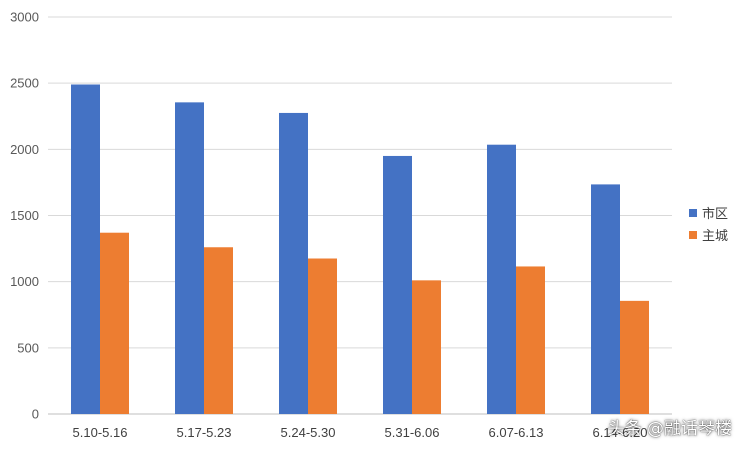  I want to click on x-tick-label: 5.31-6.06, so click(412, 432).